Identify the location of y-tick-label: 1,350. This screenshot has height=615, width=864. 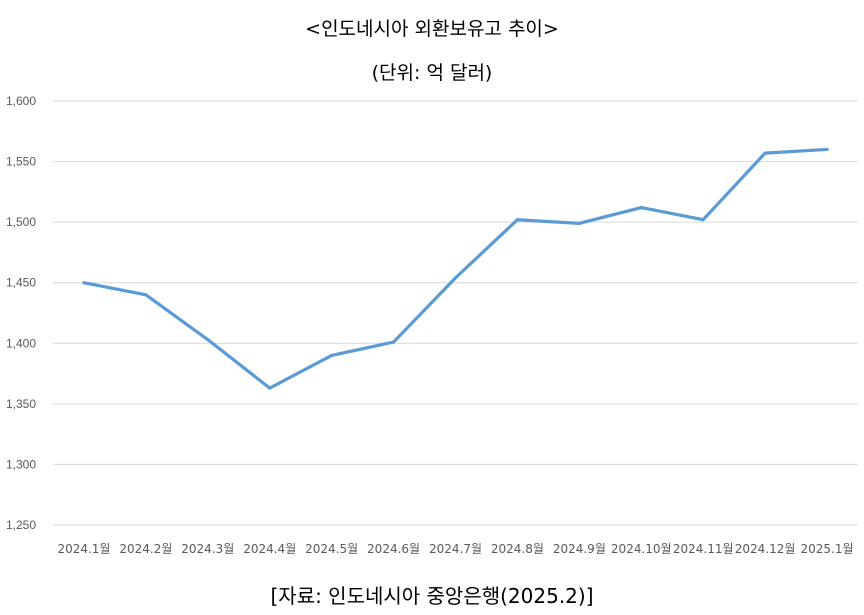
(21, 404).